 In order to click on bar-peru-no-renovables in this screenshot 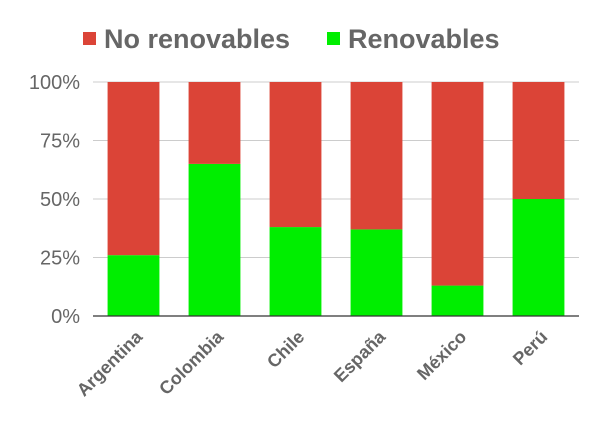, I will do `click(538, 140)`.